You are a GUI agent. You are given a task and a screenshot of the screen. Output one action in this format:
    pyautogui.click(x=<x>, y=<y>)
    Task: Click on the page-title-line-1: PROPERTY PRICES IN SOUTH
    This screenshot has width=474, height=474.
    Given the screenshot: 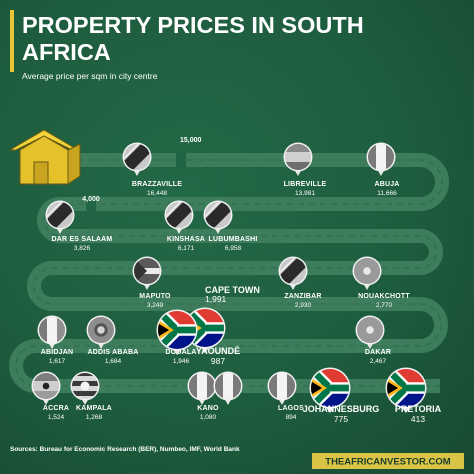 What is the action you would take?
    pyautogui.click(x=193, y=25)
    